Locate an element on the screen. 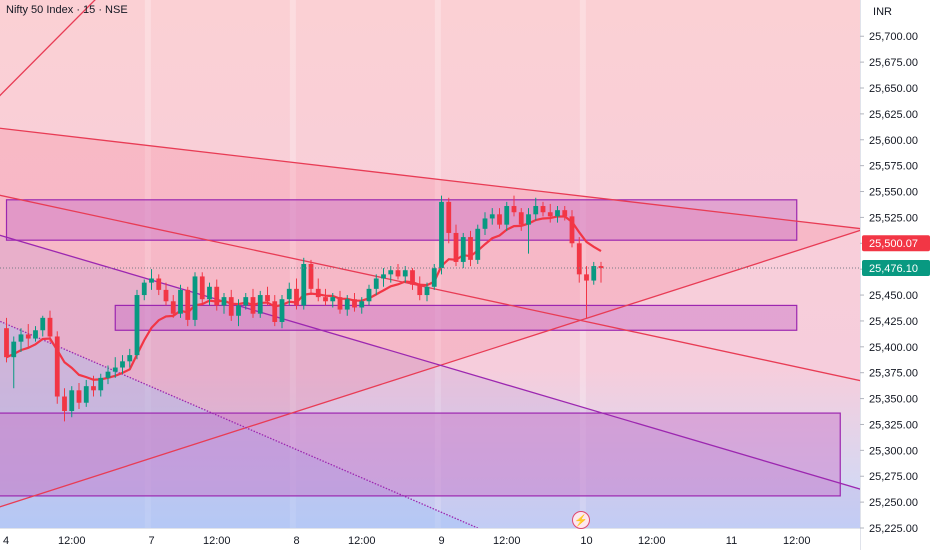  steep-red-line is located at coordinates (48, 48).